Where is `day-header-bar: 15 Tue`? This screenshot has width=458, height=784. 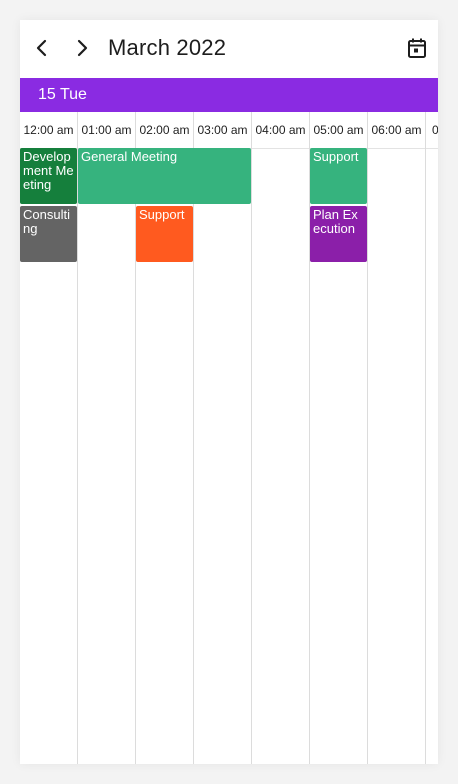 day-header-bar: 15 Tue is located at coordinates (229, 95).